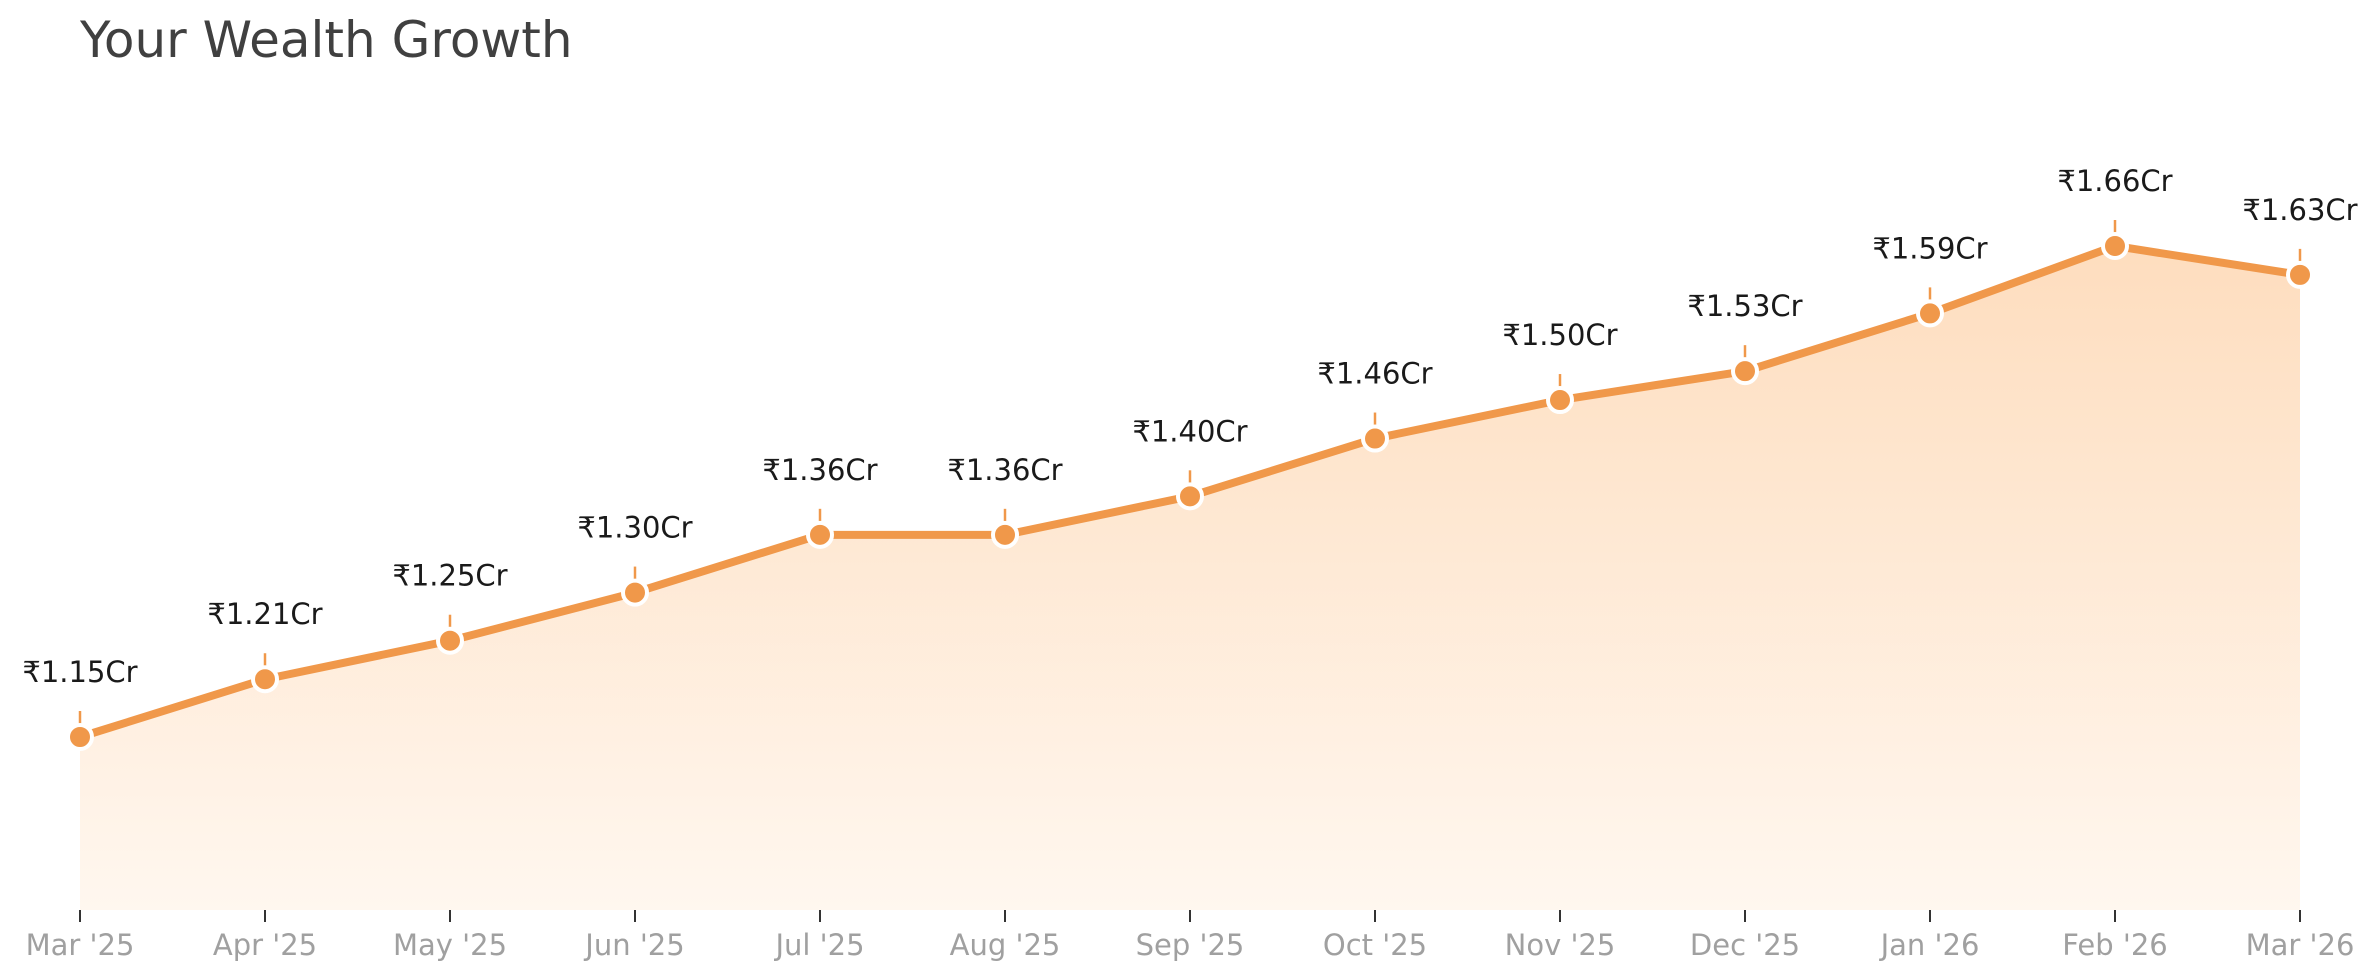  Describe the element at coordinates (2114, 181) in the screenshot. I see `data-label: ₹1.66Cr` at that location.